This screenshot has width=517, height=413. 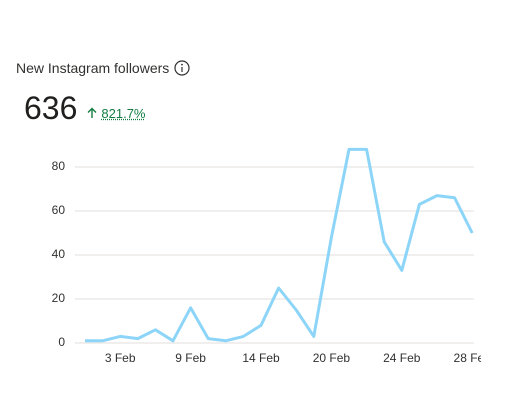 I want to click on kpi-change-value: 821.7%, so click(x=123, y=113).